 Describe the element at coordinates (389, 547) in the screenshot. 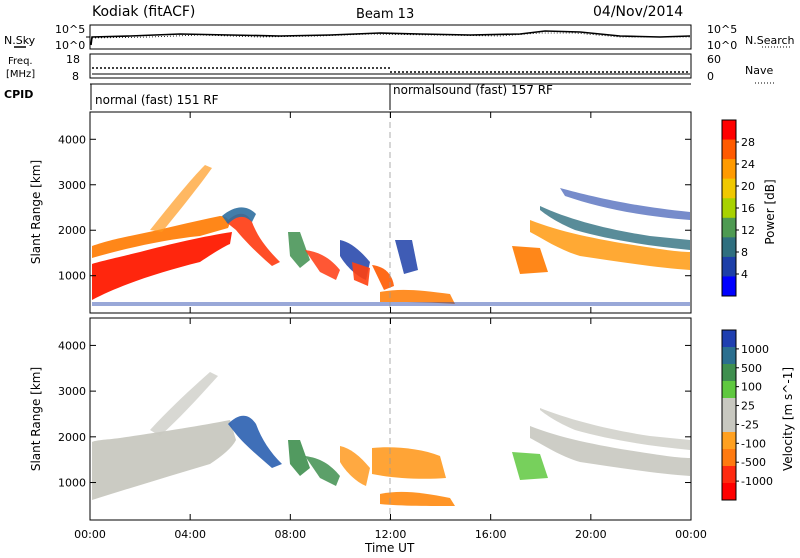

I see `time-xlabel: Time UT` at that location.